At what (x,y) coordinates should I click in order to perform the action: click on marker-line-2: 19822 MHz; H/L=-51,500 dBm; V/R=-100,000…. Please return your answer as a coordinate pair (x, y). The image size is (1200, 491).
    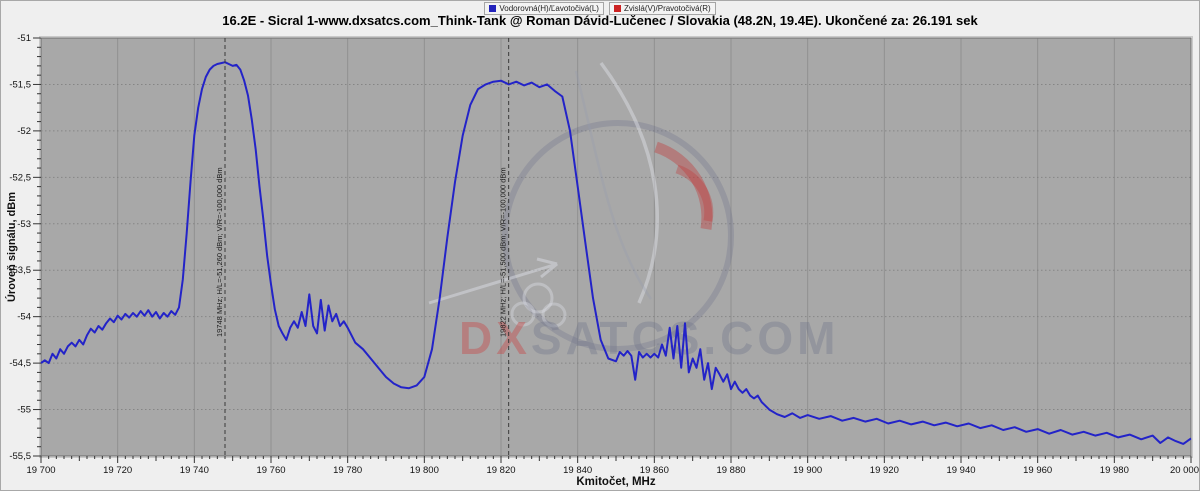
    Looking at the image, I should click on (504, 247).